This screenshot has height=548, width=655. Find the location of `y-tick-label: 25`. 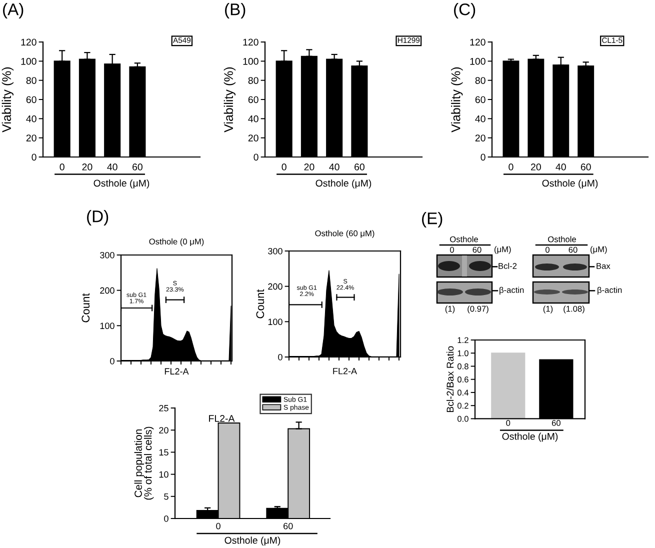

y-tick-label: 25 is located at coordinates (163, 408).